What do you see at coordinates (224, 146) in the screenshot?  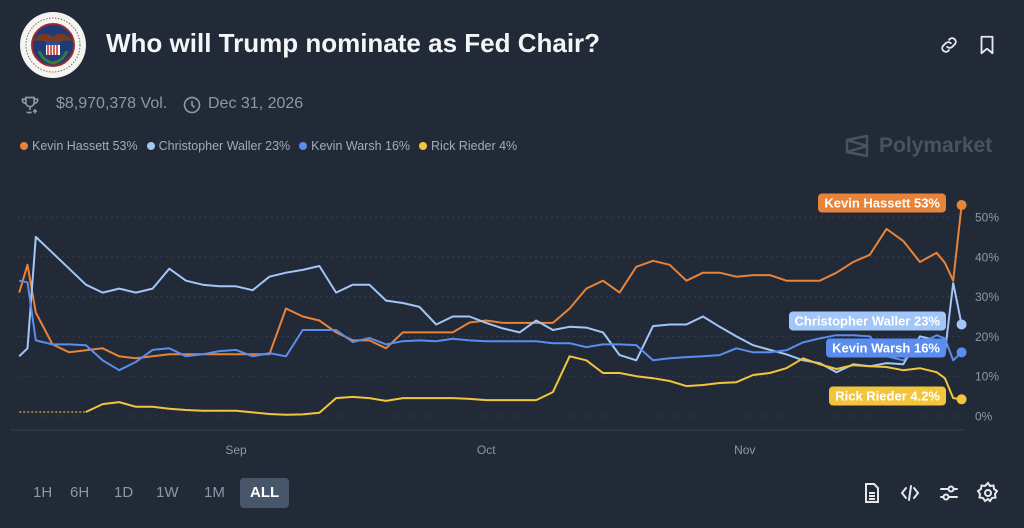 I see `legend-label: Christopher Waller 23%` at bounding box center [224, 146].